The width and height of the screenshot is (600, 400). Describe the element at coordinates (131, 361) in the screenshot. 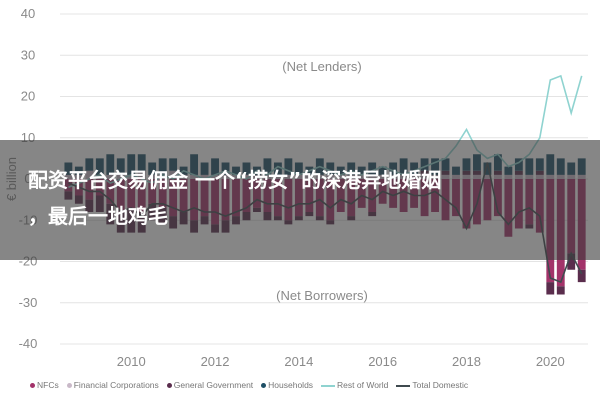

I see `x-tick-label: 2010` at that location.